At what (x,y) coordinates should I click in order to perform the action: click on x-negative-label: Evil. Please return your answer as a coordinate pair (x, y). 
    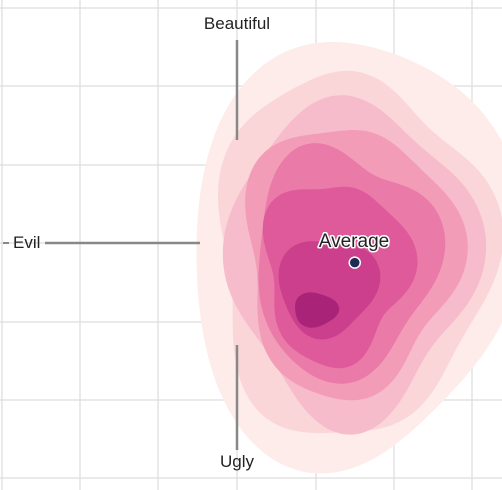
    Looking at the image, I should click on (26, 242).